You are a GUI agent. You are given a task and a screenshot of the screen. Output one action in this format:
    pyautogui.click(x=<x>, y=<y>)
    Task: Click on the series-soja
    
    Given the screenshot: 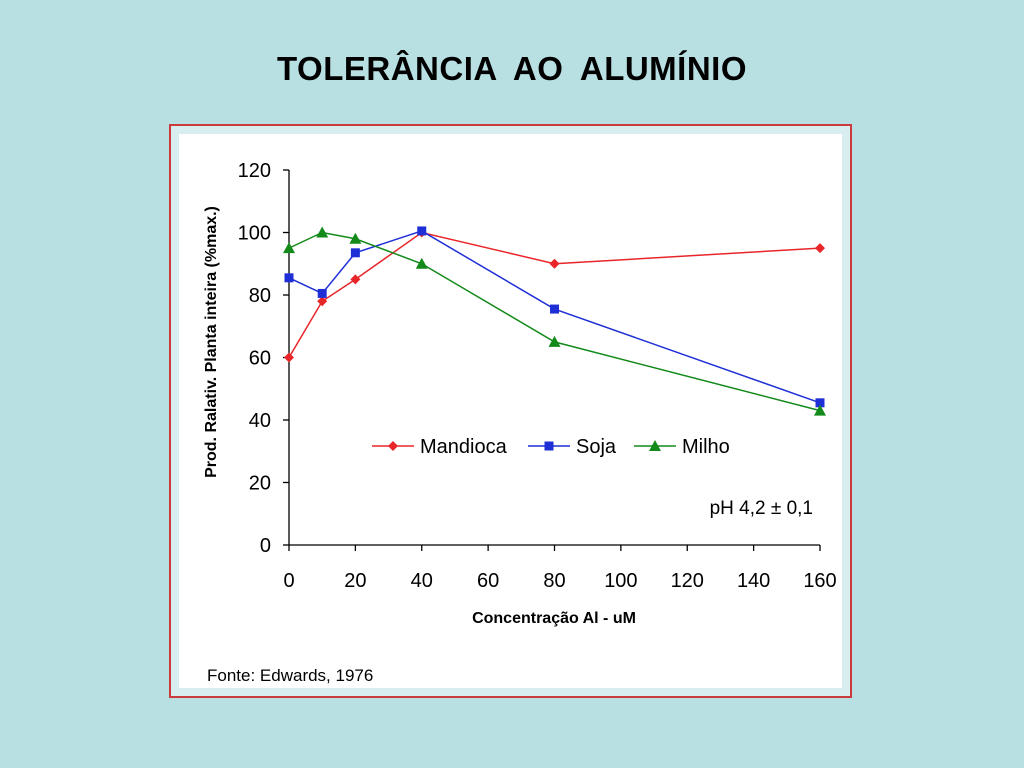 What is the action you would take?
    pyautogui.click(x=554, y=317)
    